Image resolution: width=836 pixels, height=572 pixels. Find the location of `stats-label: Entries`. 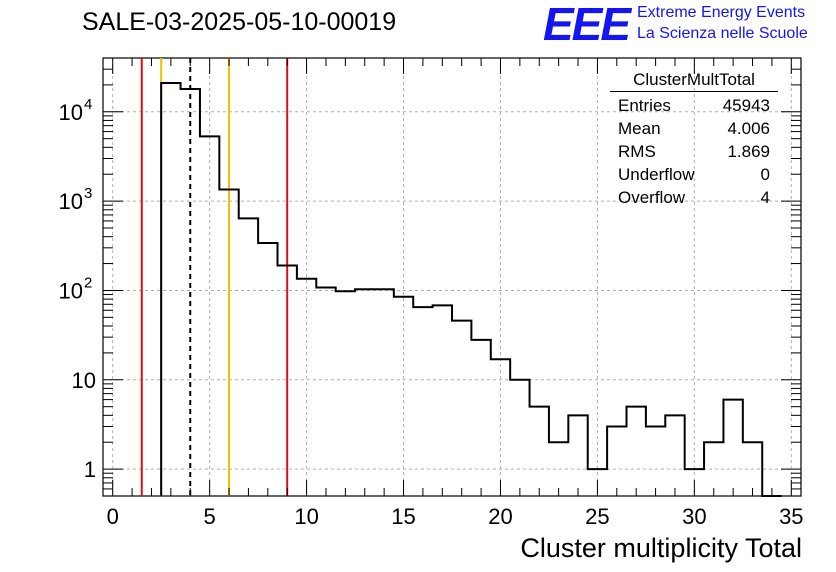

stats-label: Entries is located at coordinates (644, 105).